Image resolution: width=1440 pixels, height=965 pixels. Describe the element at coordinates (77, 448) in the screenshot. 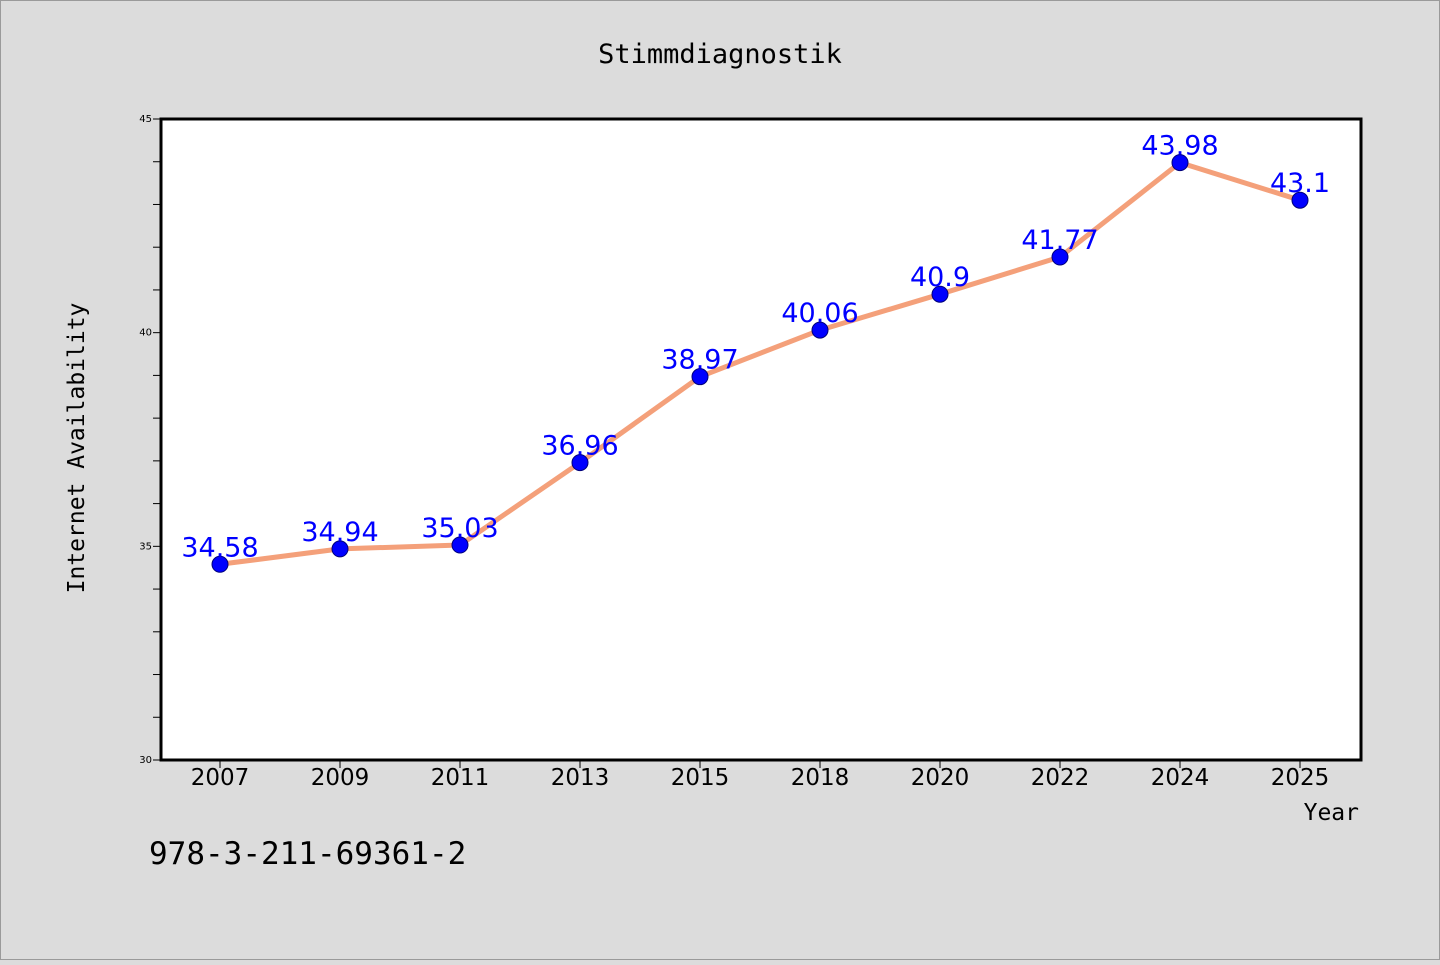

I see `y-axis-title: Internet Availability` at that location.